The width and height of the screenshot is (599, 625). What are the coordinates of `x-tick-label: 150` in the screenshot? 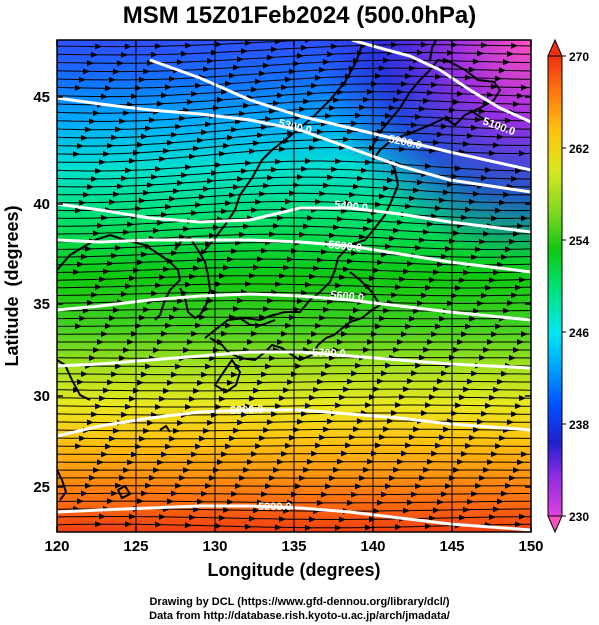 It's located at (530, 546).